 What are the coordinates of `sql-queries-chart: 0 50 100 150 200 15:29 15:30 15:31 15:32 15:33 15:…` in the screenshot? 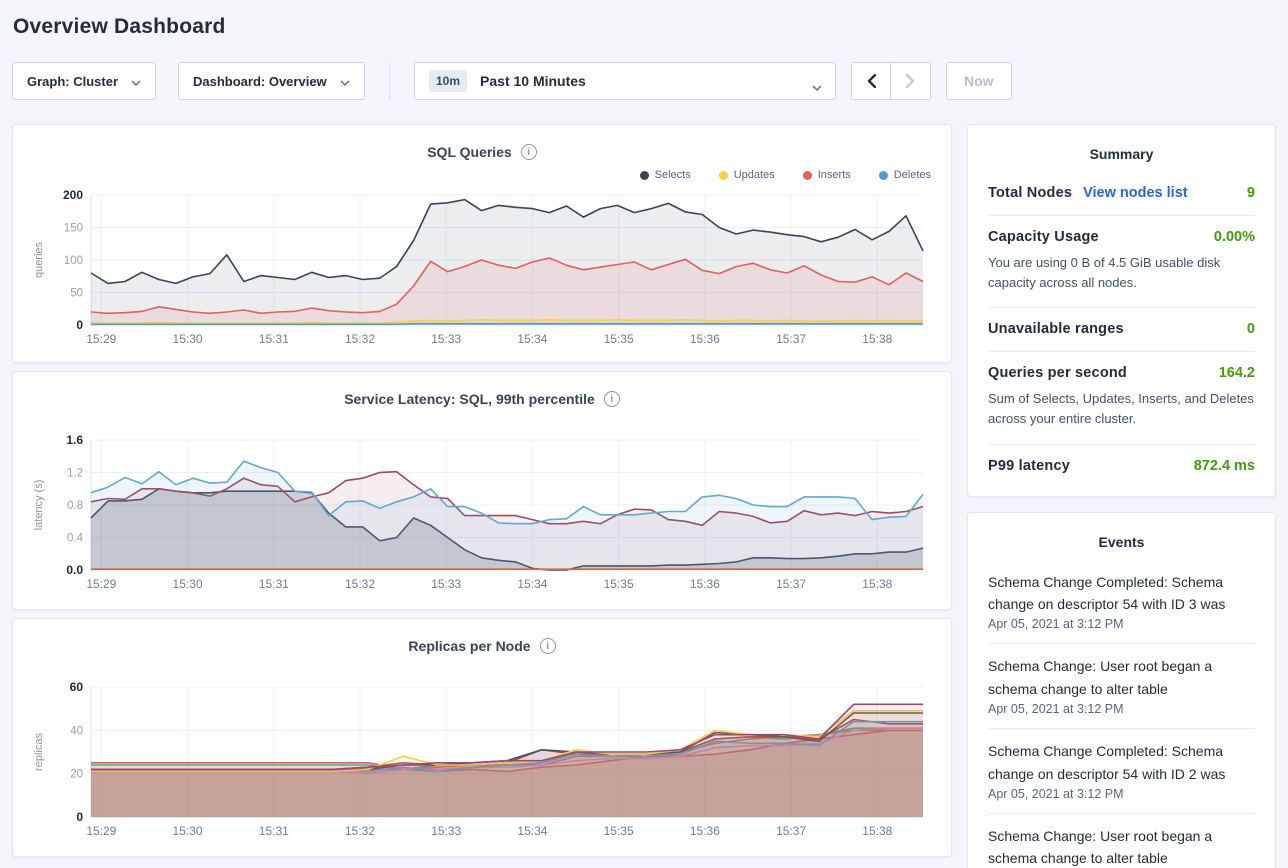 It's located at (483, 269).